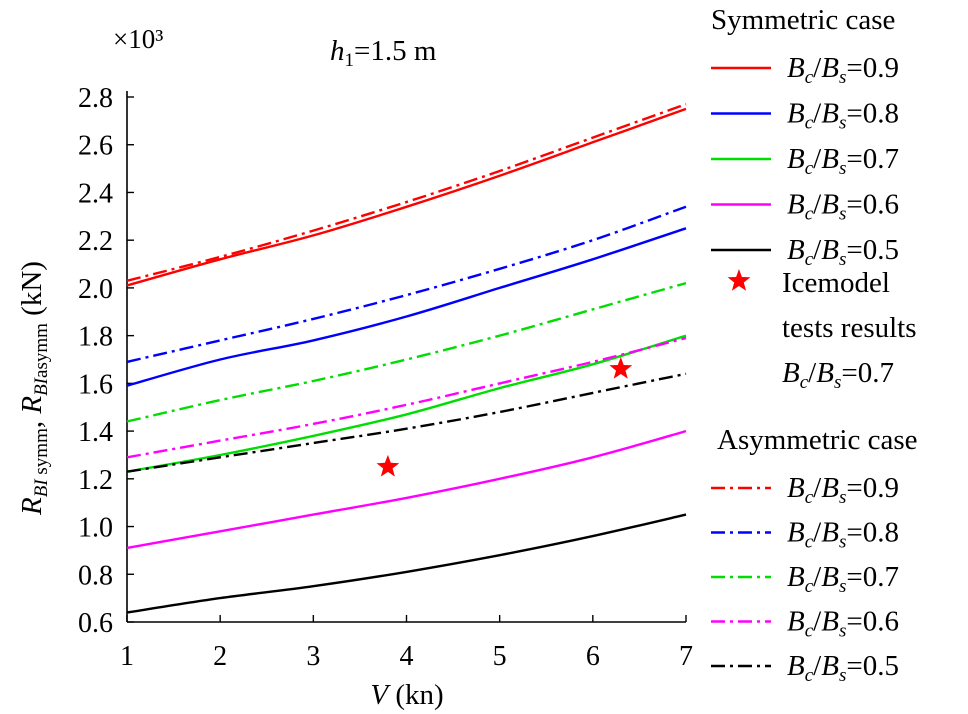 Image resolution: width=968 pixels, height=714 pixels. Describe the element at coordinates (504, 417) in the screenshot. I see `marker-group` at that location.